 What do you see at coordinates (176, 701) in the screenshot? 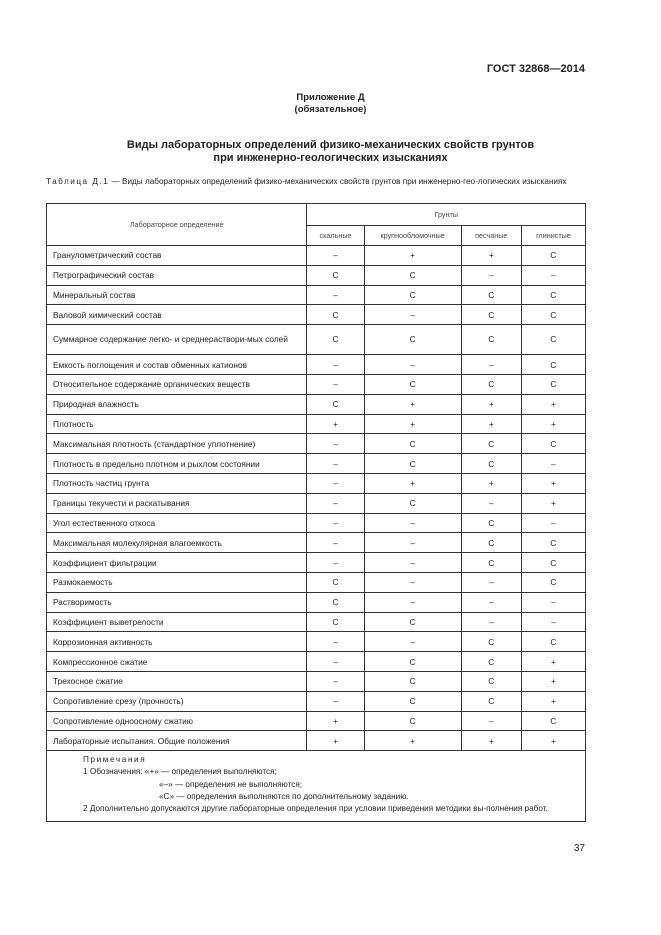
I see `row-label: Сопротивление срезу (прочность)` at bounding box center [176, 701].